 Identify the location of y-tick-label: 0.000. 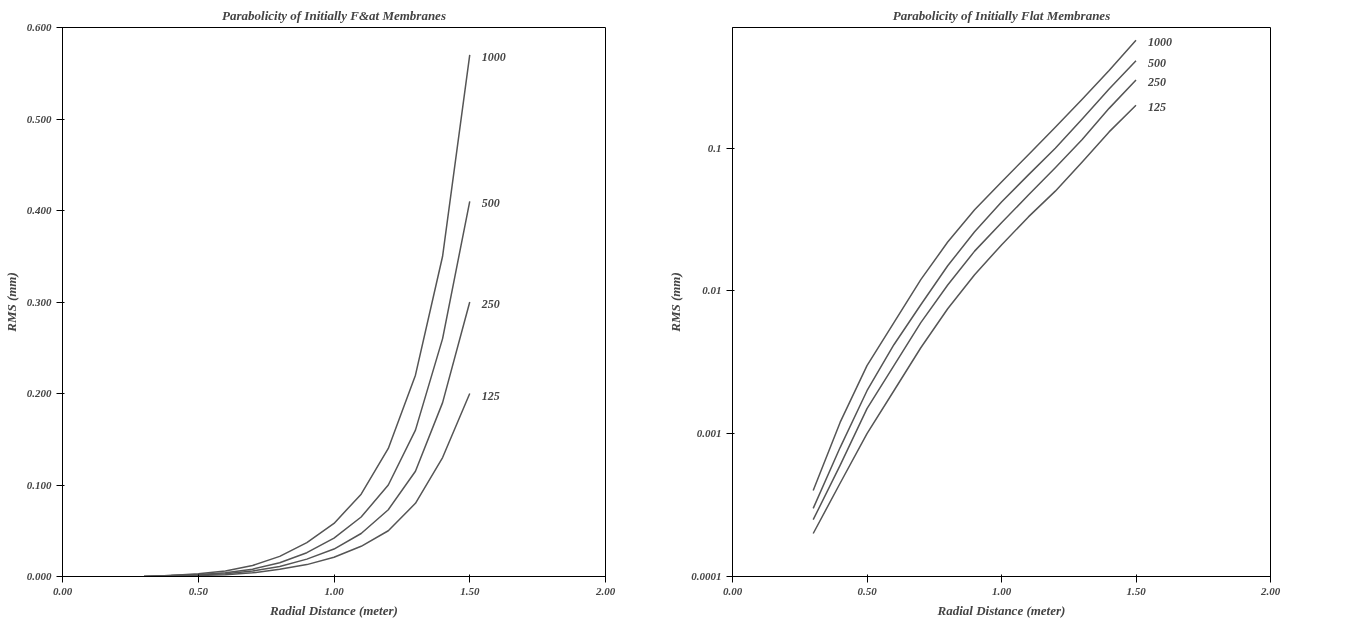
(39, 576).